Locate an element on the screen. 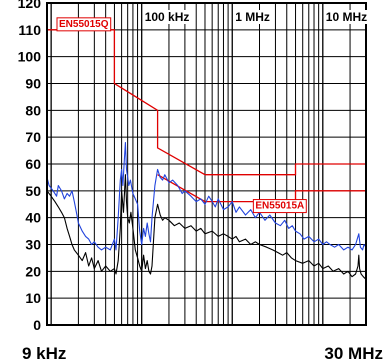 This screenshot has width=386, height=364. limit-line-en55015a is located at coordinates (261, 188).